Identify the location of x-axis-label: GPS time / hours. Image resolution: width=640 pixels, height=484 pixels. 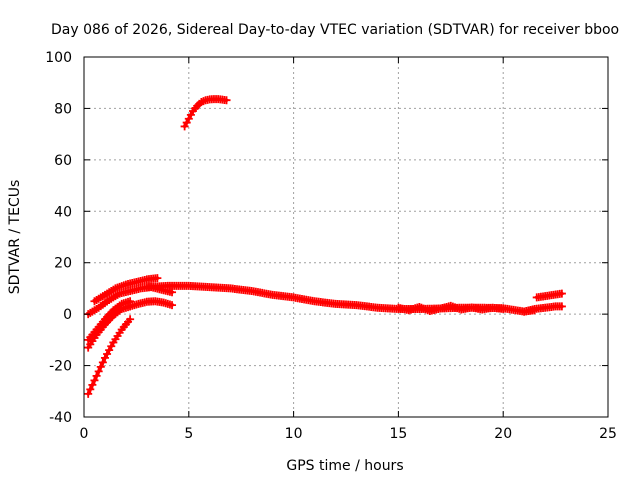
(344, 466).